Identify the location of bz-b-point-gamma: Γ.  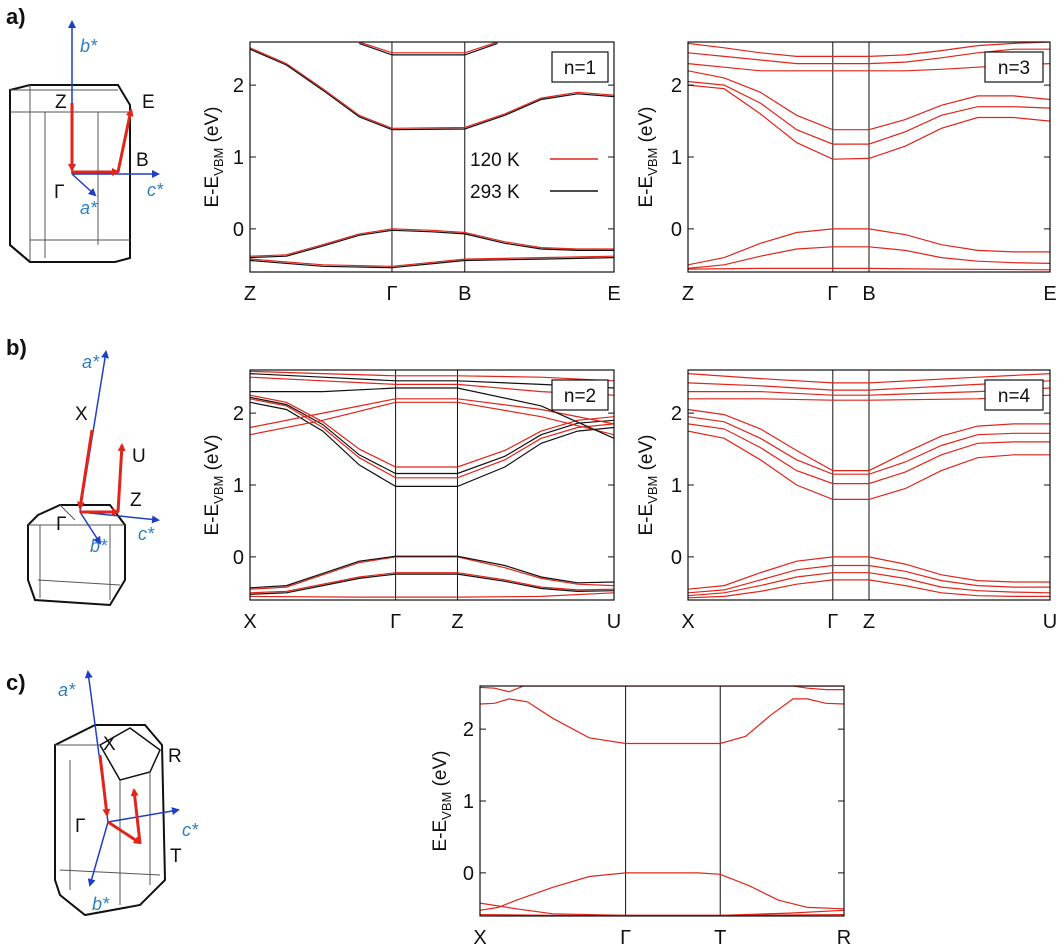
(61, 524).